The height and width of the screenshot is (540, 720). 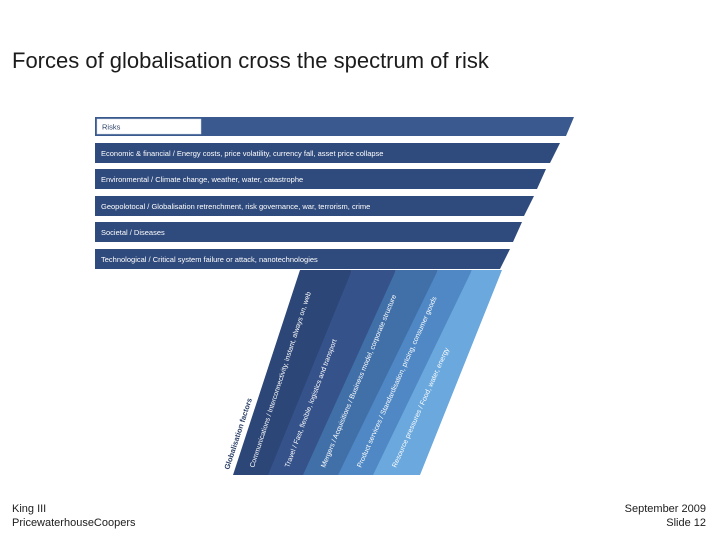 I want to click on footer-date: September 2009, so click(x=665, y=509).